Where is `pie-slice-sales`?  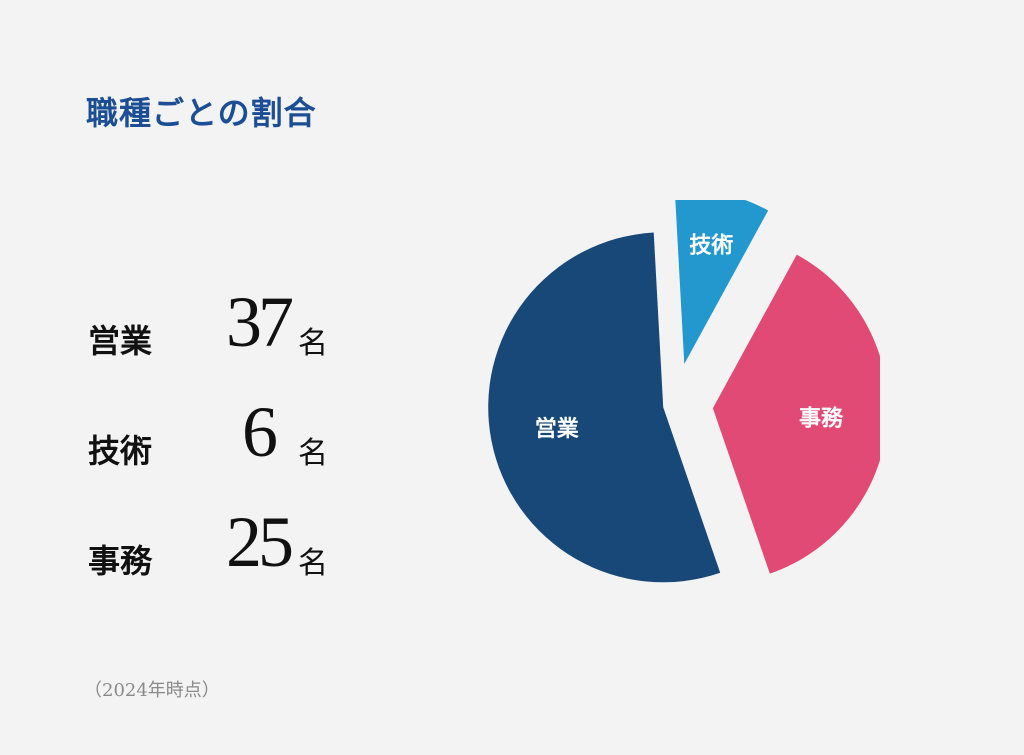 pie-slice-sales is located at coordinates (604, 407).